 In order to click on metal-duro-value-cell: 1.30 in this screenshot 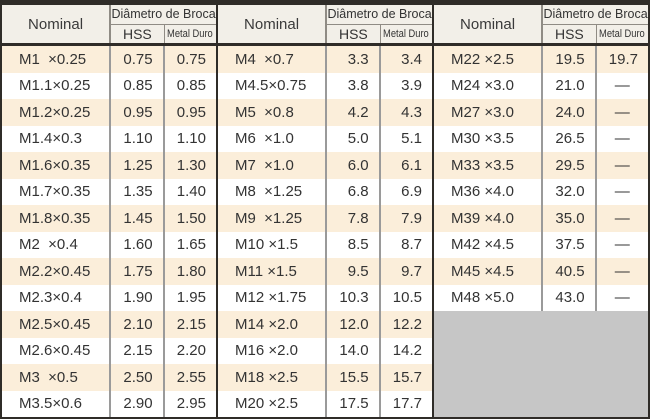, I will do `click(191, 165)`.